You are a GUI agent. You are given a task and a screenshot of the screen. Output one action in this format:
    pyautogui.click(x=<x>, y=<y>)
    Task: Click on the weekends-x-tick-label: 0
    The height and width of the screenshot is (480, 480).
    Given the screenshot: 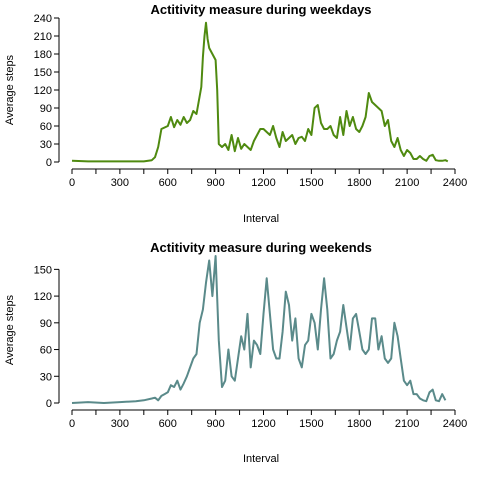 What is the action you would take?
    pyautogui.click(x=72, y=424)
    